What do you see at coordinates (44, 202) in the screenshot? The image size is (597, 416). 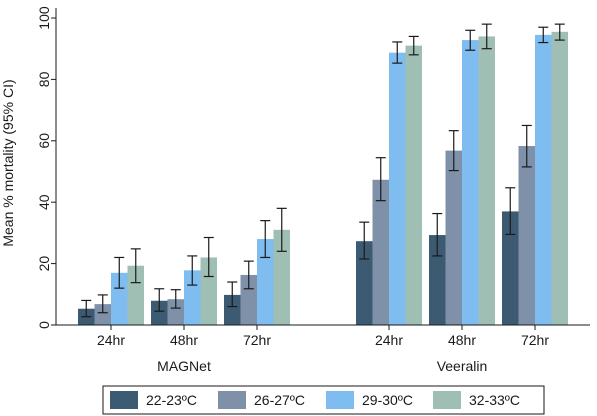 I see `y-tick-label: 40` at bounding box center [44, 202].